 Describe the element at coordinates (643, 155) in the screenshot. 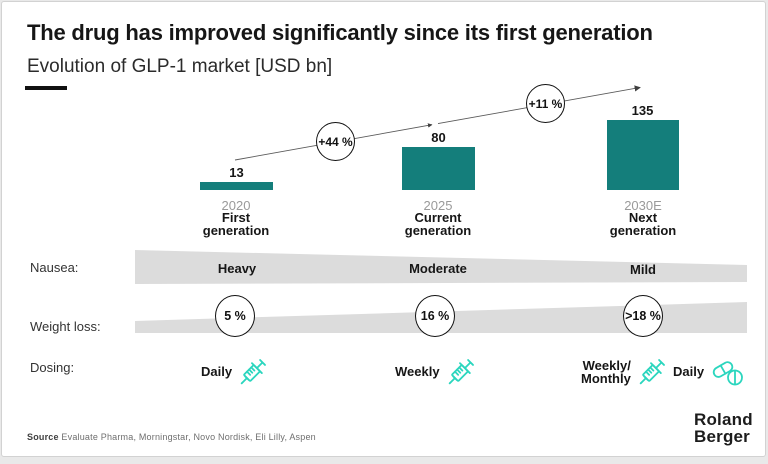

I see `bar-2030` at that location.